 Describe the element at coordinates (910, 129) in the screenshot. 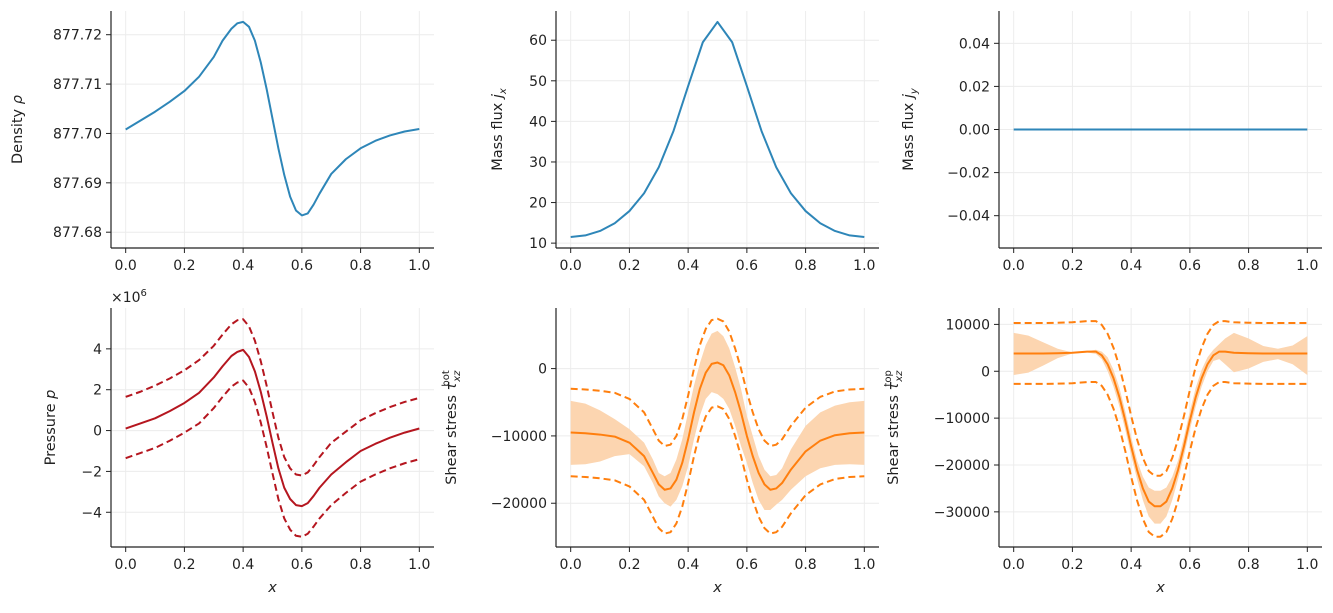

I see `y-axis-label: Mass flux jy` at that location.